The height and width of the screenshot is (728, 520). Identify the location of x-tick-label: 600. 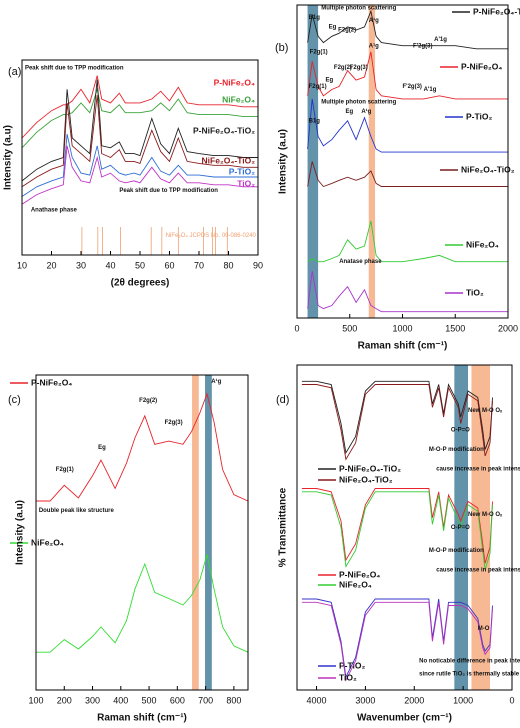
(177, 700).